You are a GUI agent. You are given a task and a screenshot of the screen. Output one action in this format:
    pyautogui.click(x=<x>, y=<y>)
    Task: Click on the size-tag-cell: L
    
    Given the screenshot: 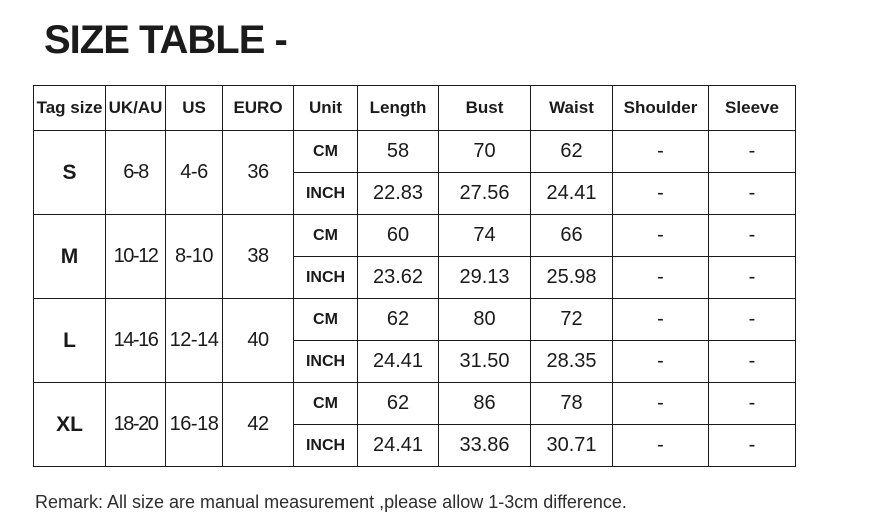 What is the action you would take?
    pyautogui.click(x=69, y=340)
    